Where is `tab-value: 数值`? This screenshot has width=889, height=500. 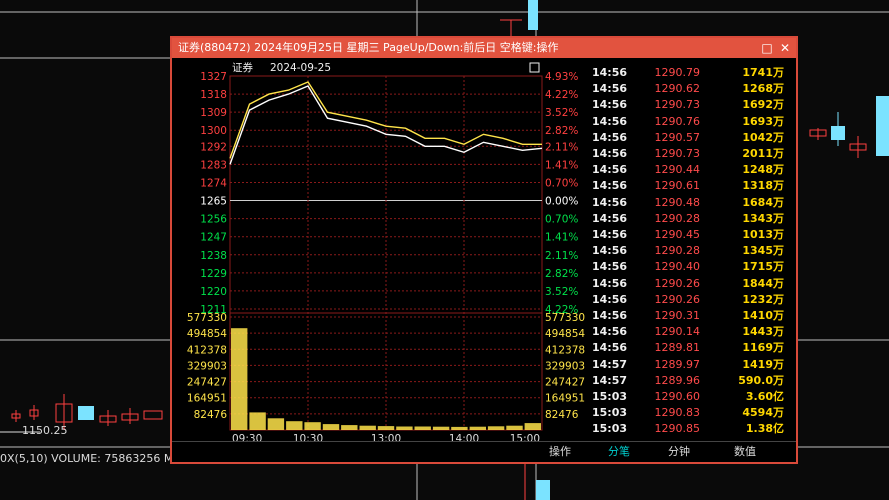 tab-value: 数值 is located at coordinates (745, 451).